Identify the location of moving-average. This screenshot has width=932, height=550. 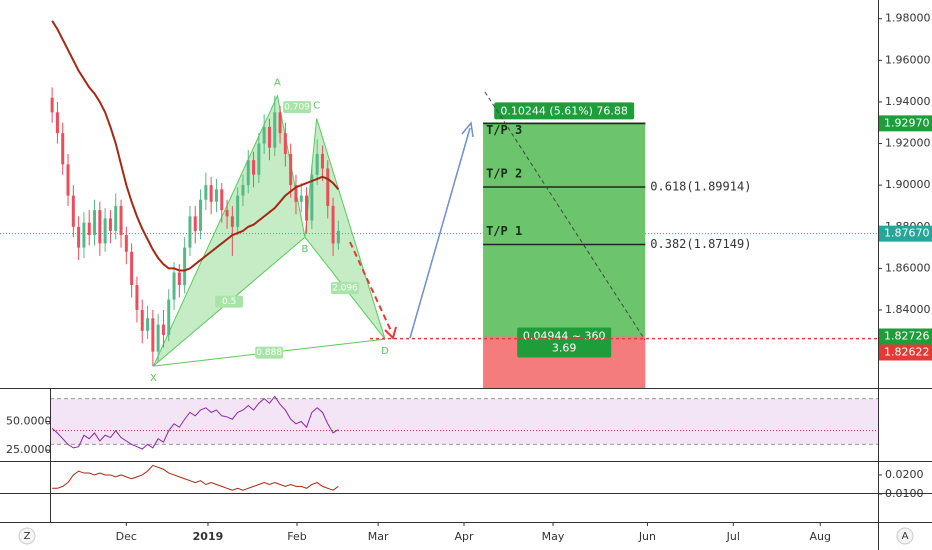
(195, 146).